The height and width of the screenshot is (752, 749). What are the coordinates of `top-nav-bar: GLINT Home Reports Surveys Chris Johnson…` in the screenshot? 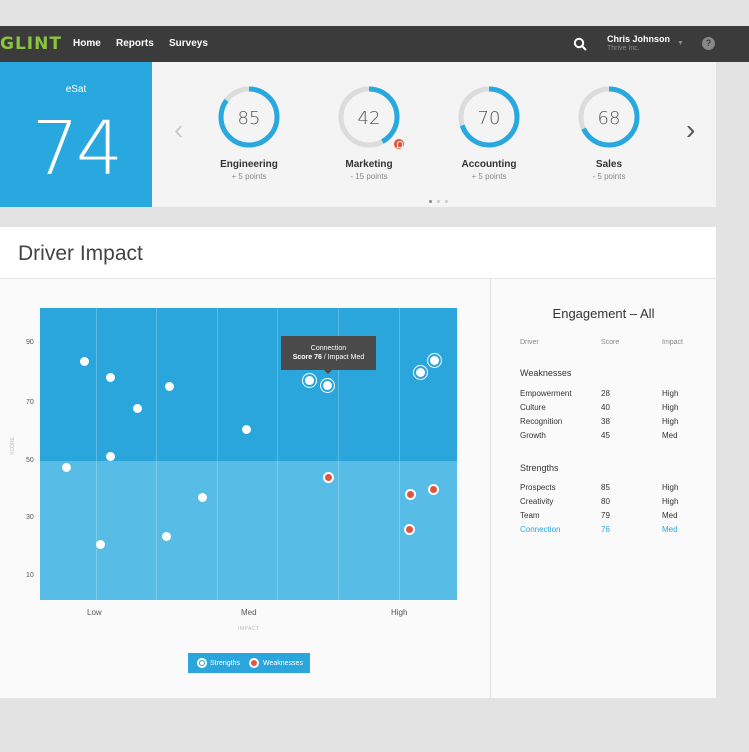 It's located at (374, 44).